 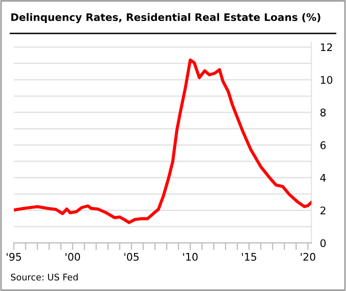 I want to click on y-tick-label: 0, so click(x=323, y=243).